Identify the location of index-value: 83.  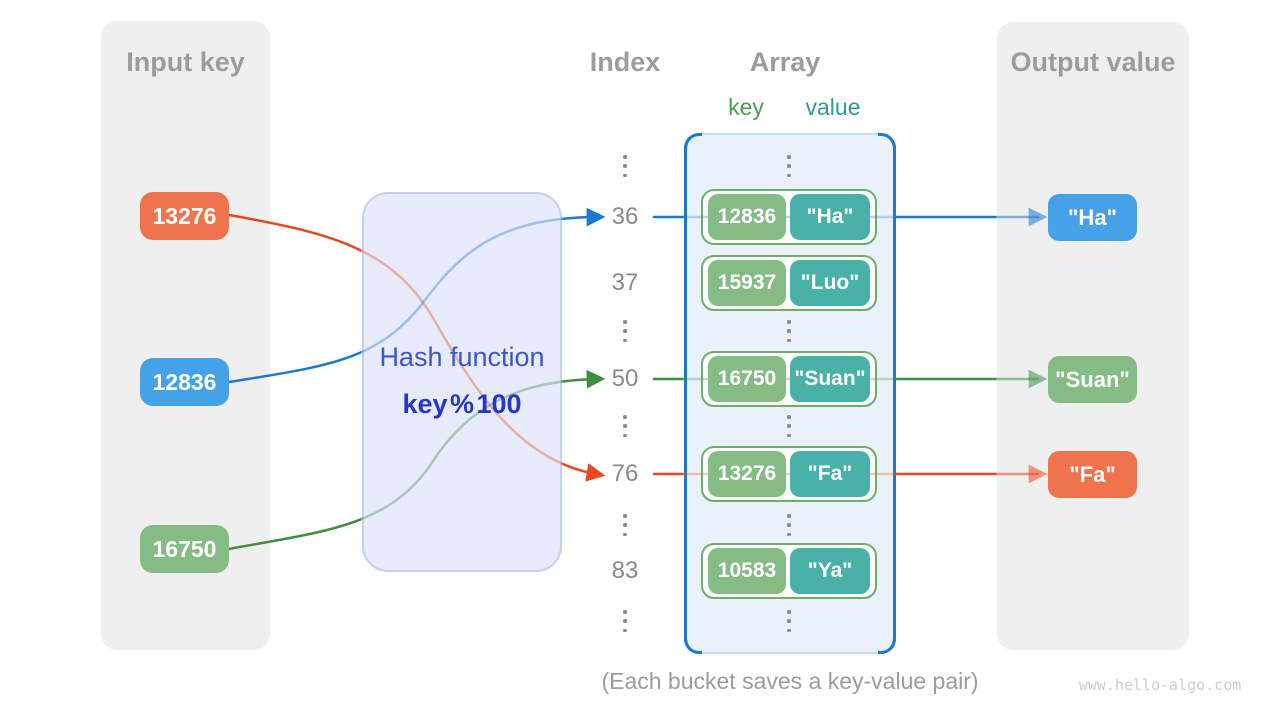
(625, 570).